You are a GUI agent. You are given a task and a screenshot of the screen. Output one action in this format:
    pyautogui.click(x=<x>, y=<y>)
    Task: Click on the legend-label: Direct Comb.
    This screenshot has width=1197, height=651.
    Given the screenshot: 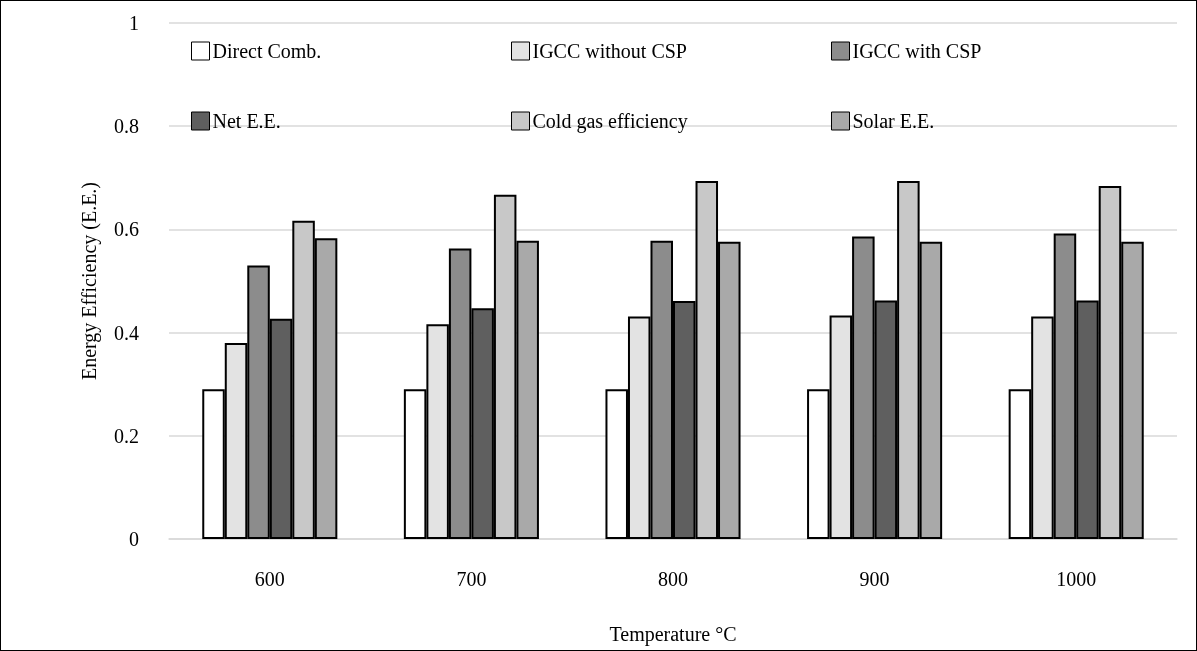 What is the action you would take?
    pyautogui.click(x=267, y=51)
    